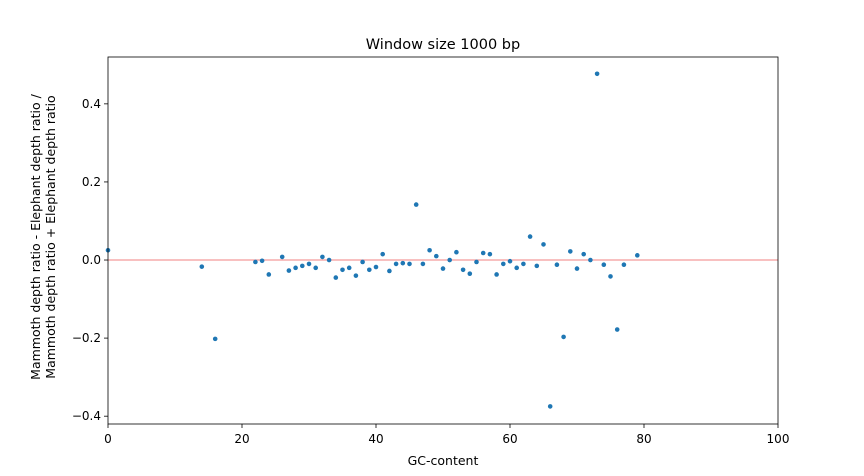 The width and height of the screenshot is (864, 476). What do you see at coordinates (91, 260) in the screenshot?
I see `y-tick-label: 0.0` at bounding box center [91, 260].